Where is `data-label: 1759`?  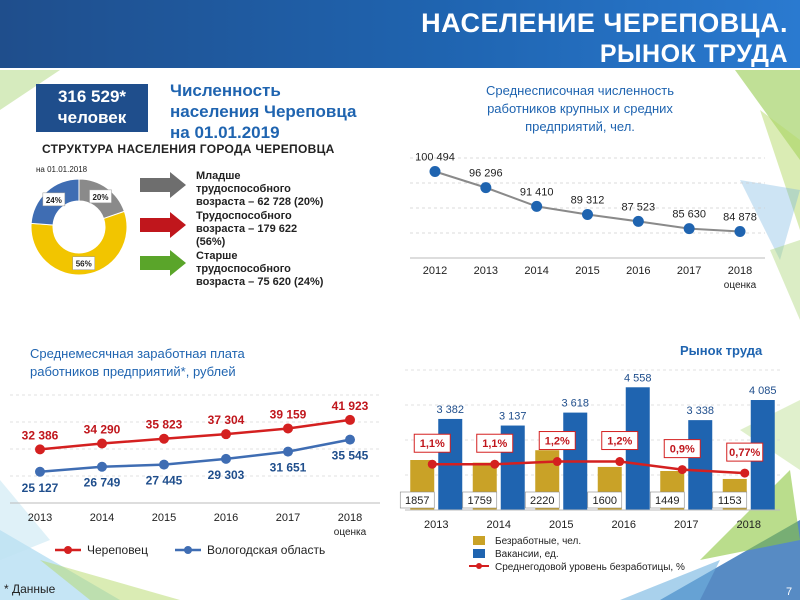 data-label: 1759 is located at coordinates (480, 501).